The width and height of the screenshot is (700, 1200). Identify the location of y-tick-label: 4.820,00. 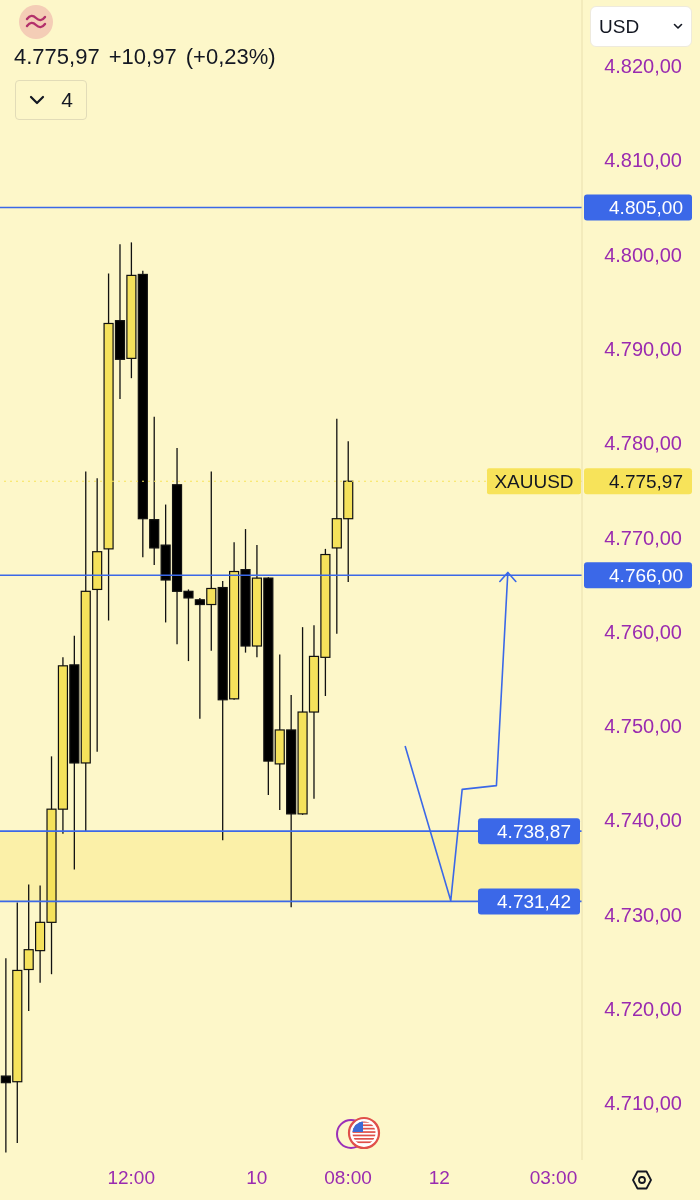
(643, 66).